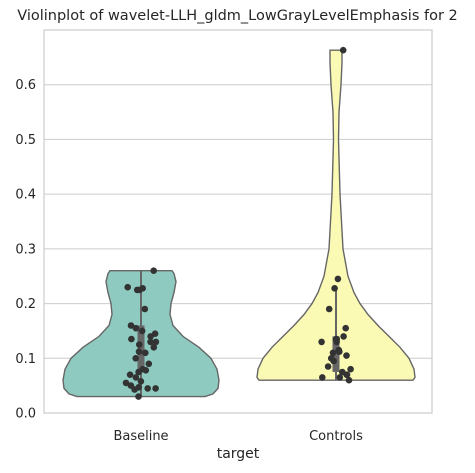  Describe the element at coordinates (336, 436) in the screenshot. I see `x-tick-label: Controls` at that location.